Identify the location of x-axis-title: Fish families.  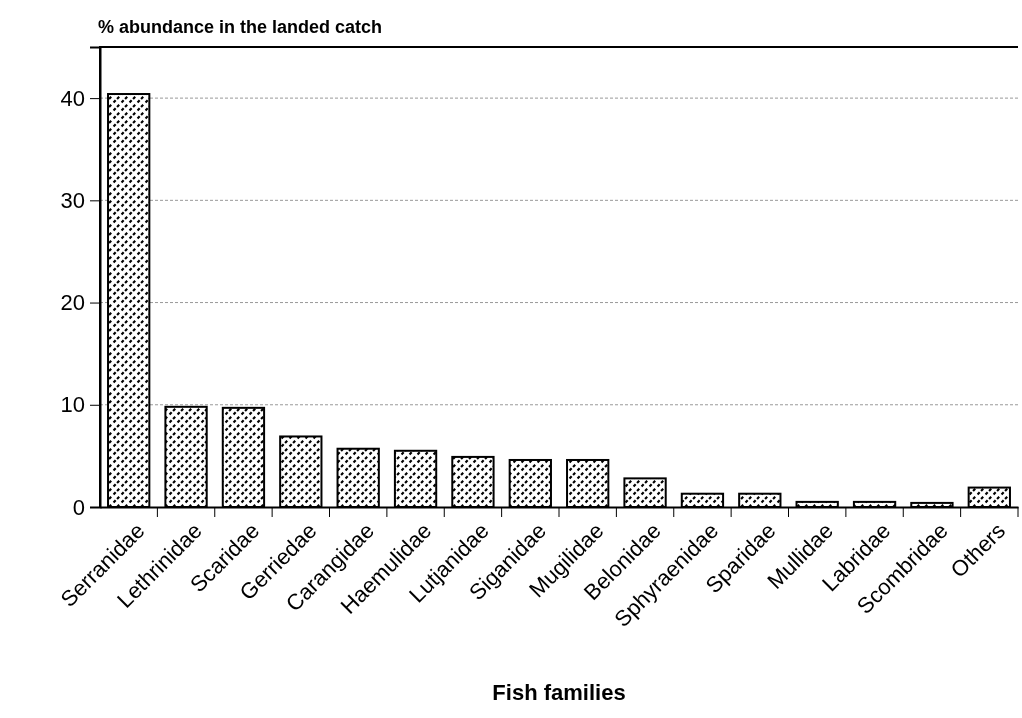
(559, 692).